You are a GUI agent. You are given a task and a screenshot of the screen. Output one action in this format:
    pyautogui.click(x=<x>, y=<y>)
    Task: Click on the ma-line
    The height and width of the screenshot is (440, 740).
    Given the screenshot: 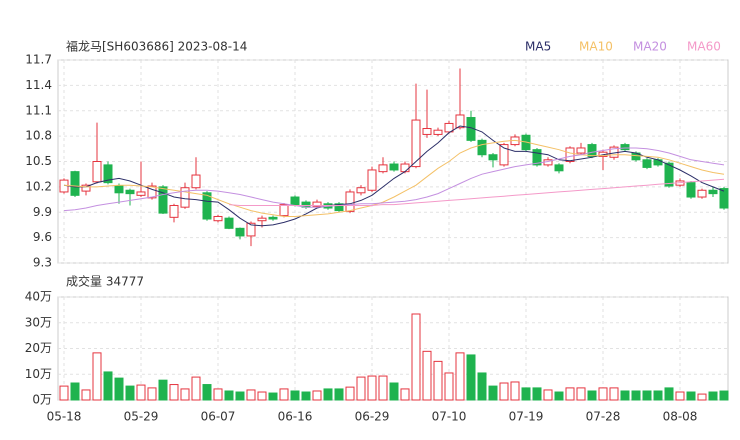 What is the action you would take?
    pyautogui.click(x=476, y=192)
    